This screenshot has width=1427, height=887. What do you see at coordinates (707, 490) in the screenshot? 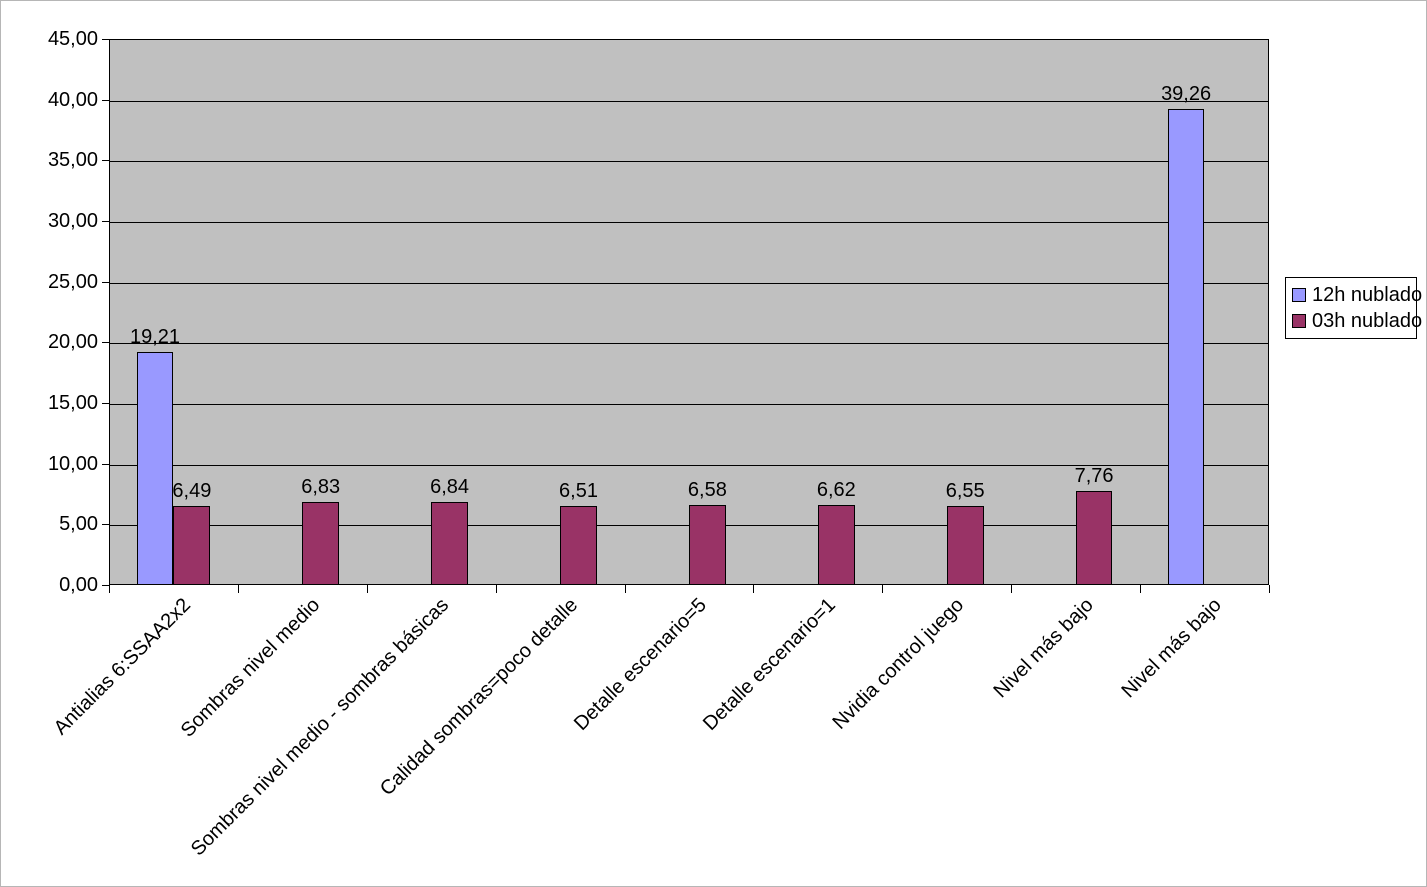
I see `bar-data-label: 6,58` at bounding box center [707, 490].